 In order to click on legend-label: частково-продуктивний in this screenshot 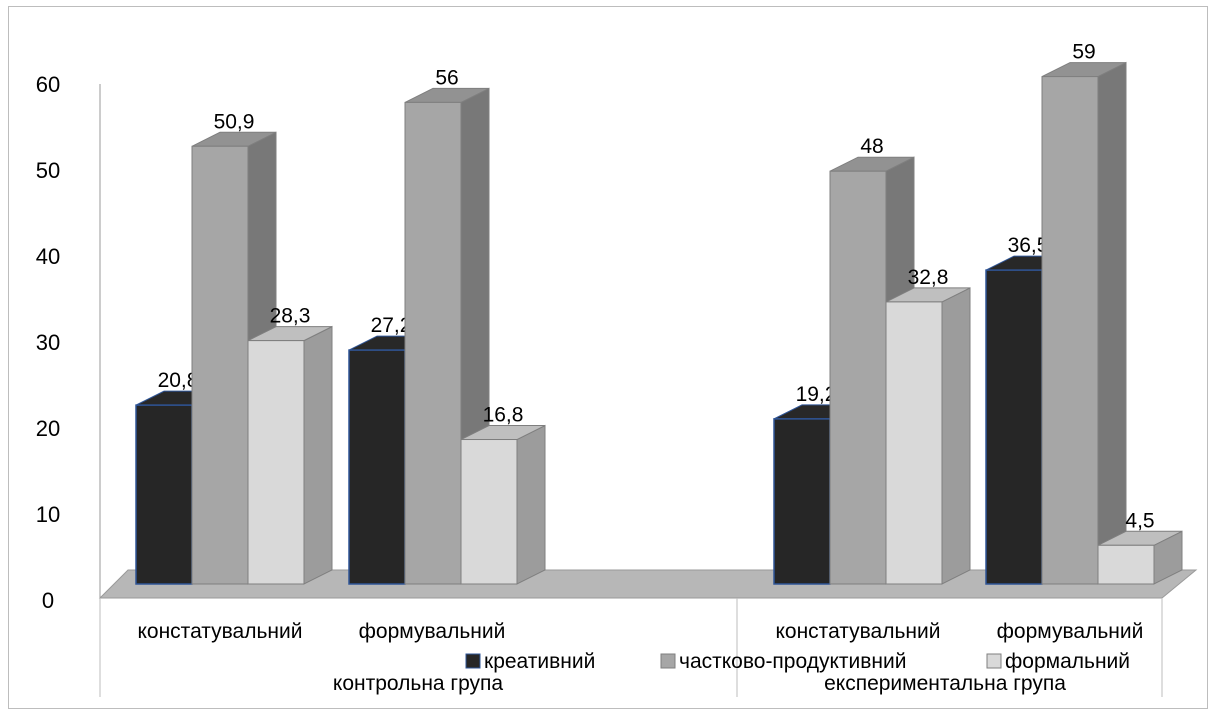, I will do `click(792, 661)`.